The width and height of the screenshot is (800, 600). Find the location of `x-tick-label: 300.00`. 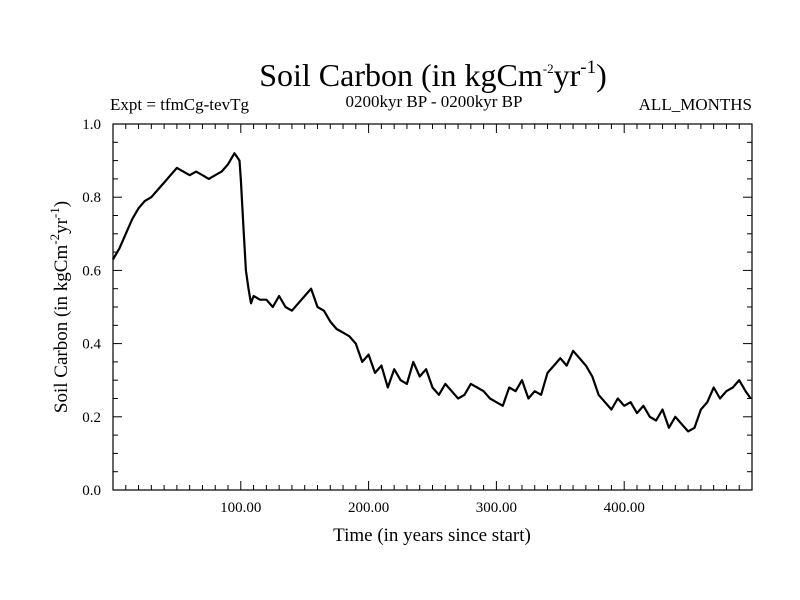

x-tick-label: 300.00 is located at coordinates (496, 508).